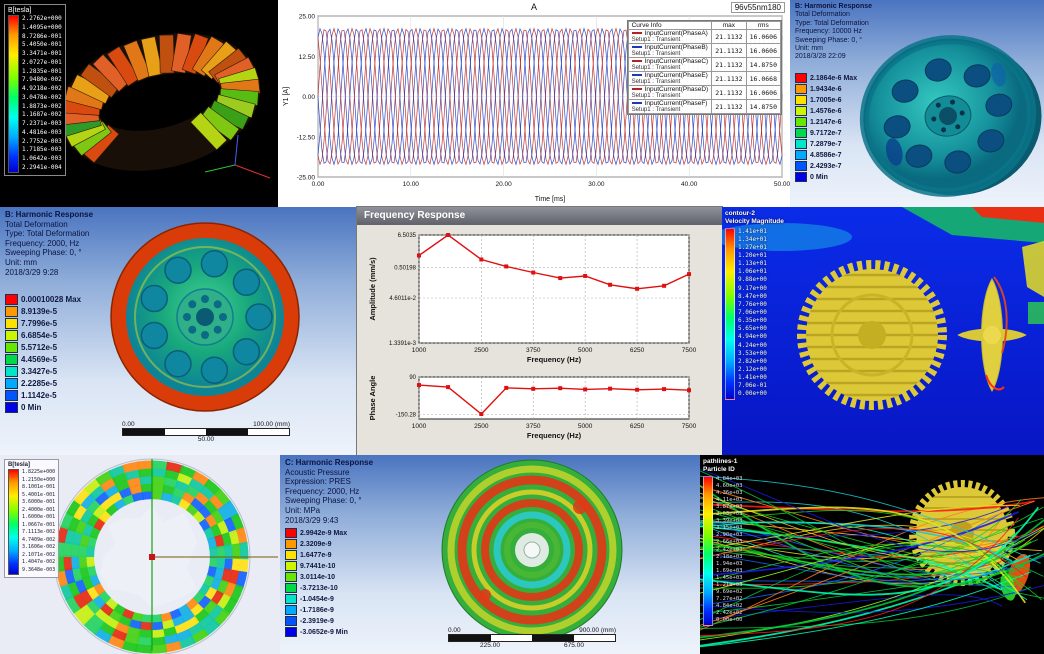 This screenshot has height=654, width=1044. What do you see at coordinates (412, 378) in the screenshot?
I see `axis-label: 90` at bounding box center [412, 378].